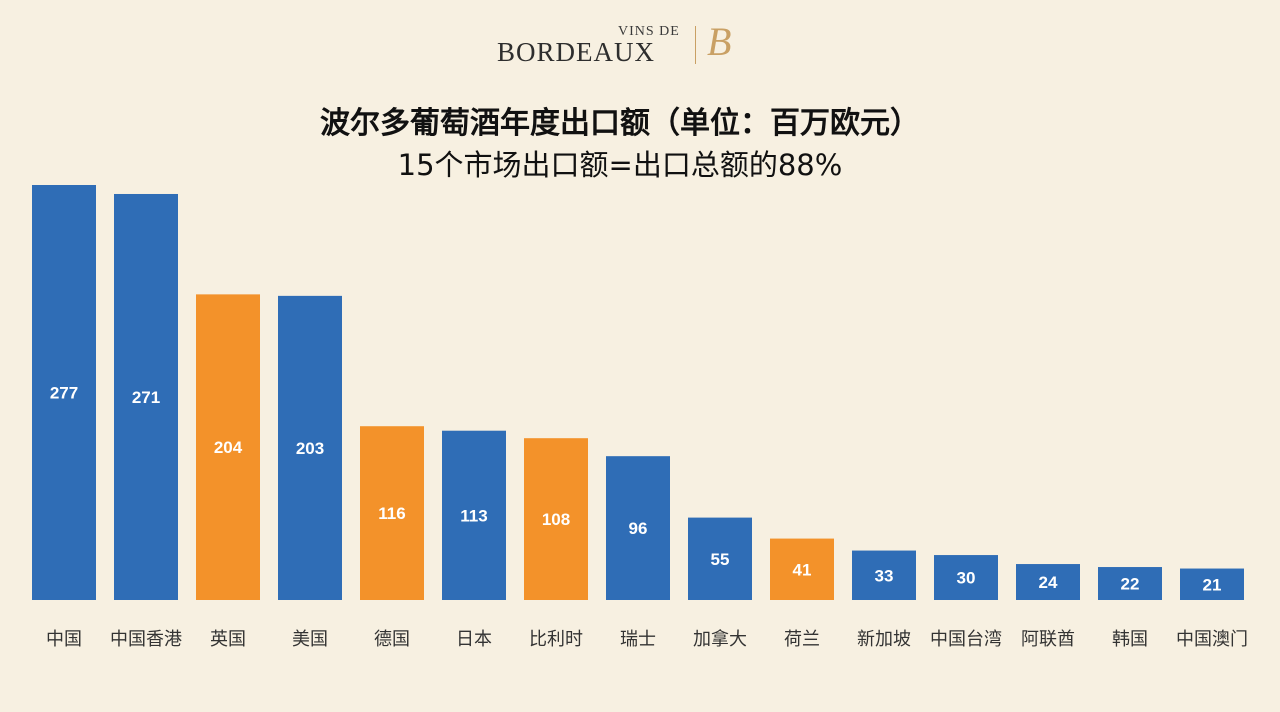 Image resolution: width=1280 pixels, height=712 pixels. I want to click on bar-value-label: 108, so click(556, 519).